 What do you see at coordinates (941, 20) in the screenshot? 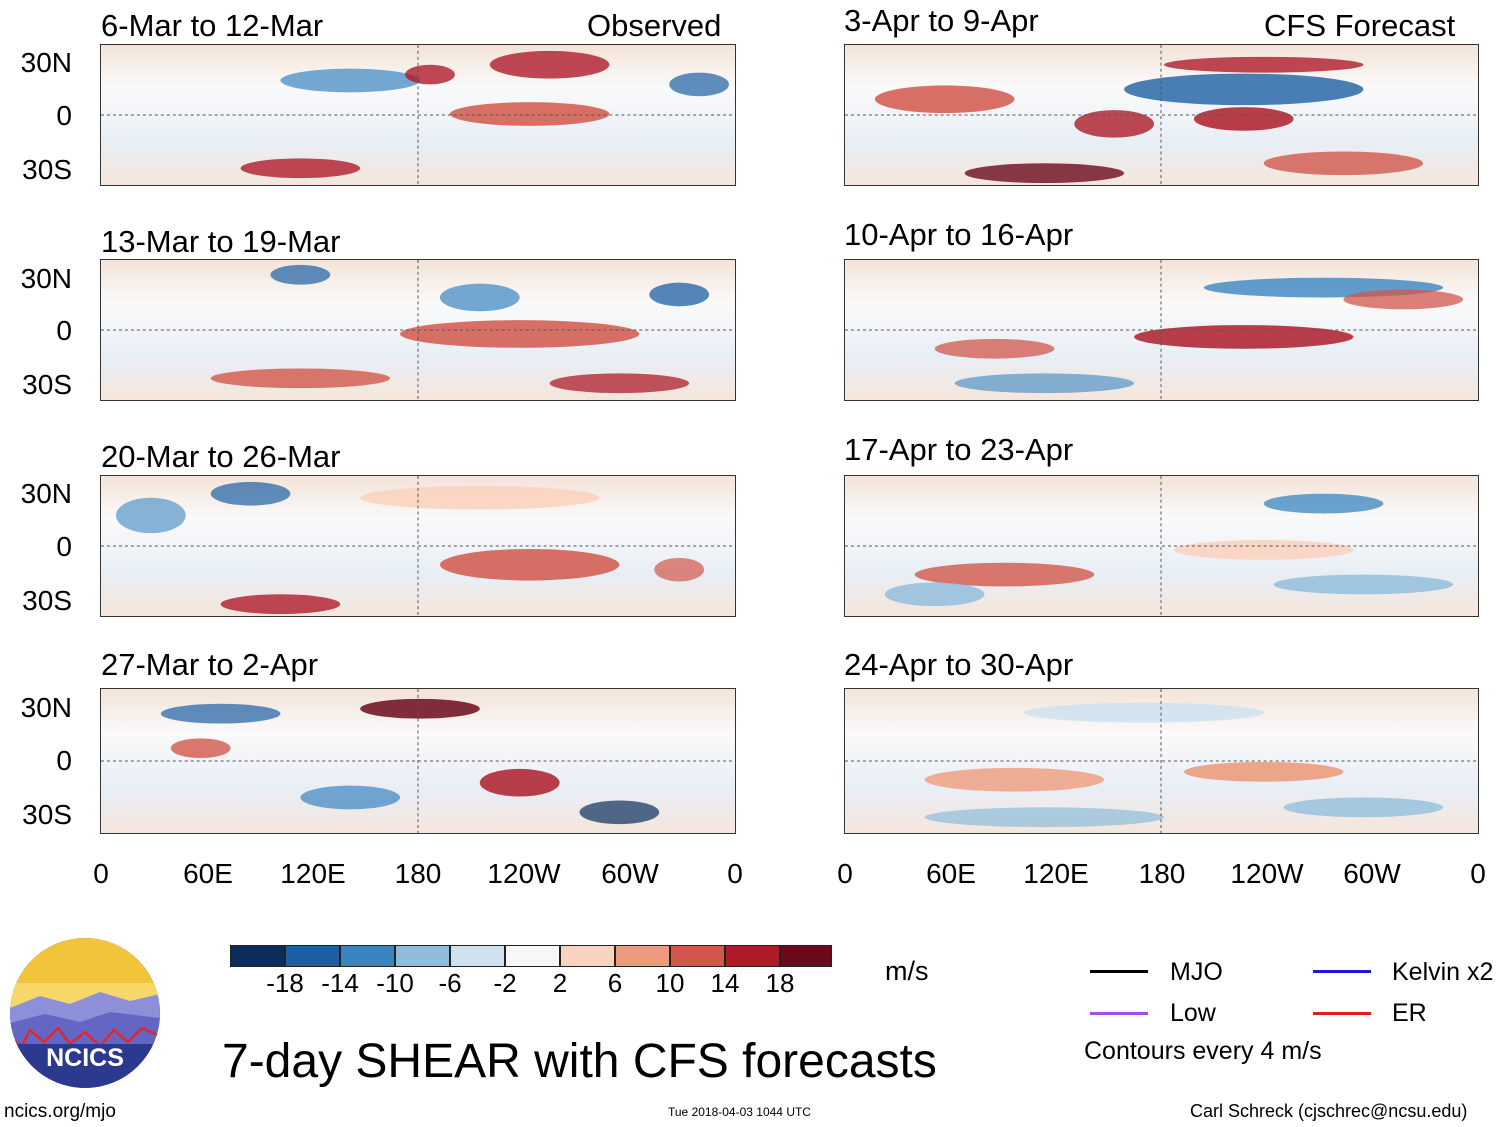
I see `panel-title-fc-1: 3-Apr to 9-Apr` at bounding box center [941, 20].